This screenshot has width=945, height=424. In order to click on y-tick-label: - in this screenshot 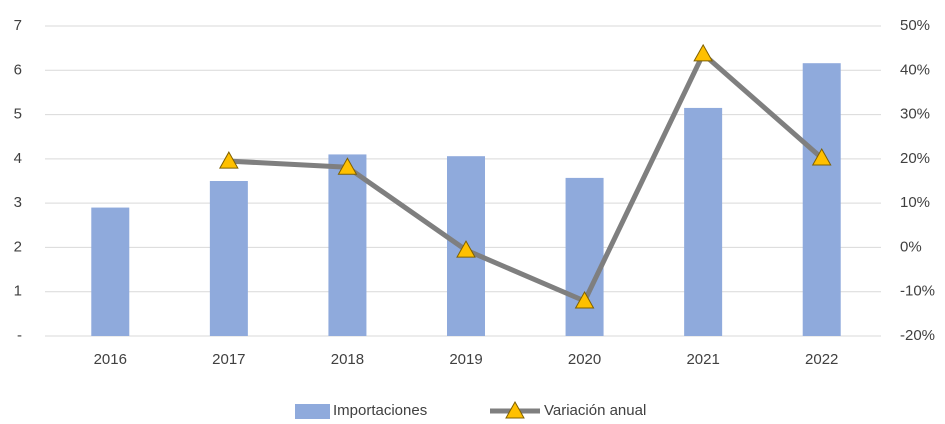, I will do `click(19, 335)`.